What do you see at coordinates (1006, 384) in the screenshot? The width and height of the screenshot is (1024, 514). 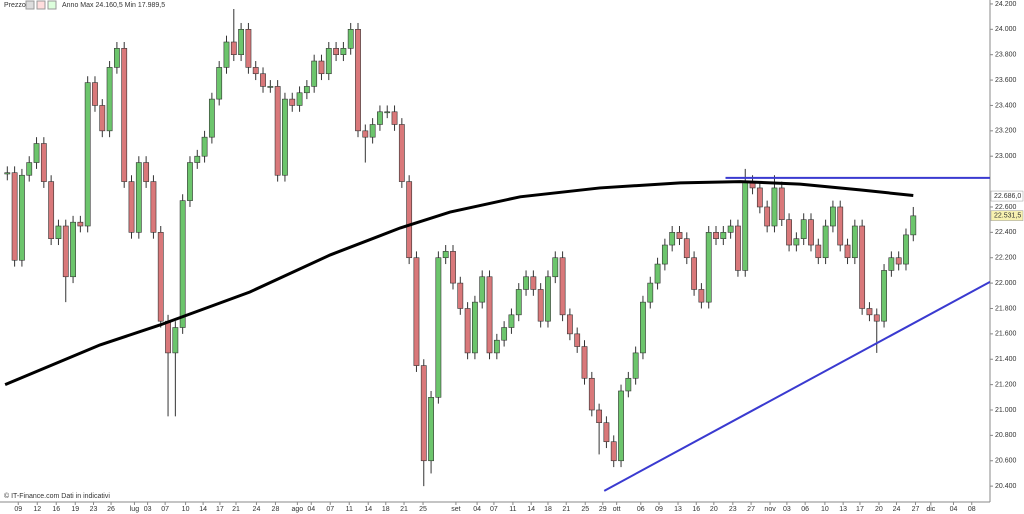 I see `y-tick-label: 21.200` at bounding box center [1006, 384].